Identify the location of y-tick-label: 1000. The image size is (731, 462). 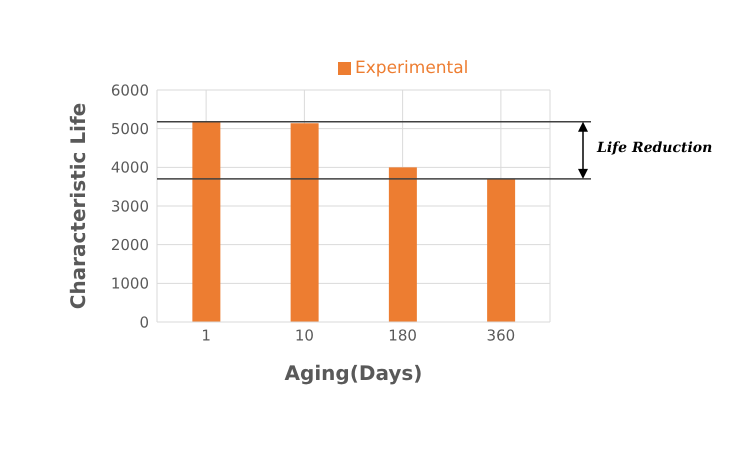
(129, 283).